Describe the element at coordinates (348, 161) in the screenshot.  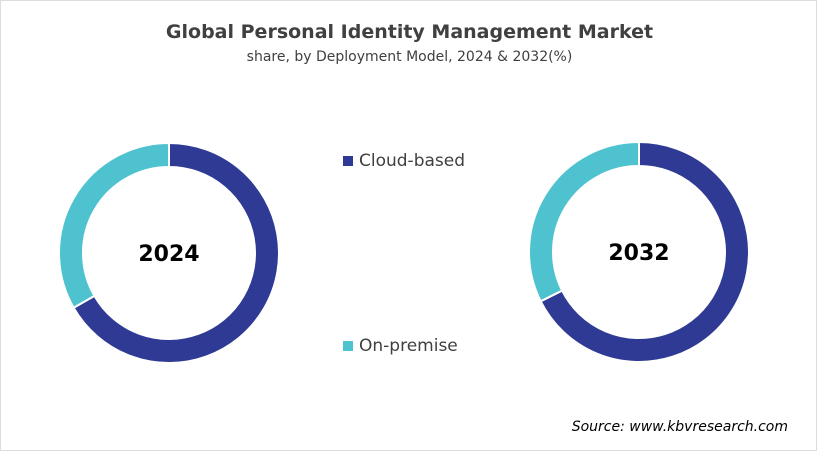
I see `legend-swatch-cloud-based` at that location.